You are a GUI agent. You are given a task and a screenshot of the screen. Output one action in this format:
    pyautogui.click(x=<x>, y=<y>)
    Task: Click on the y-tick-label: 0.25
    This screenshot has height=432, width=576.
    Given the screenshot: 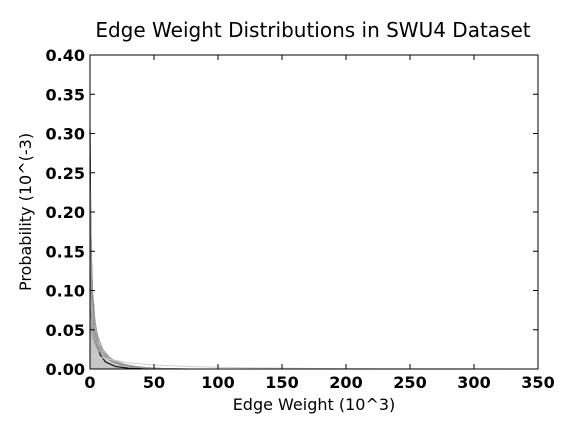 What is the action you would take?
    pyautogui.click(x=65, y=173)
    